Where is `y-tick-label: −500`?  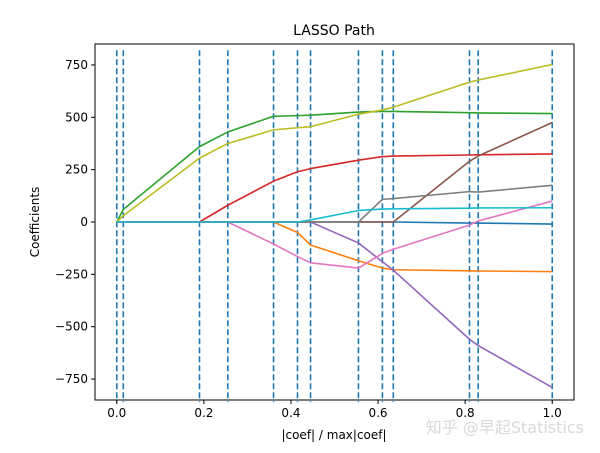 y-tick-label: −500 is located at coordinates (71, 327).